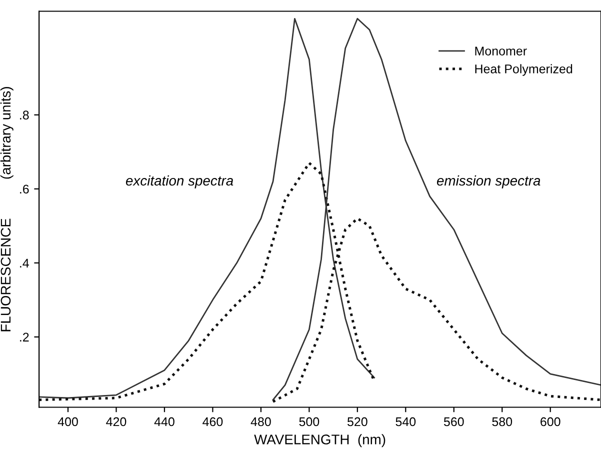 The image size is (601, 450). I want to click on legend-label: Monomer, so click(501, 51).